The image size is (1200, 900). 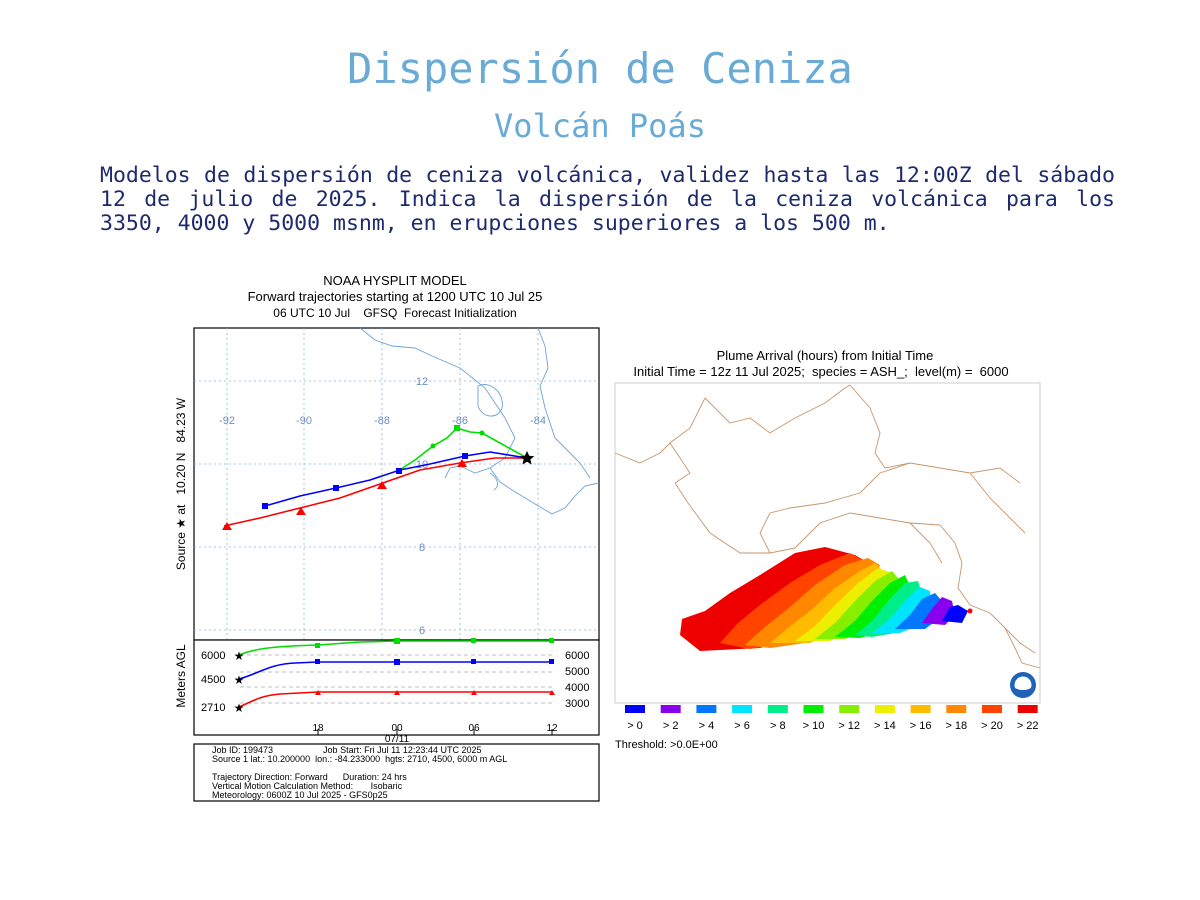 I want to click on trajectory-markers, so click(x=378, y=477).